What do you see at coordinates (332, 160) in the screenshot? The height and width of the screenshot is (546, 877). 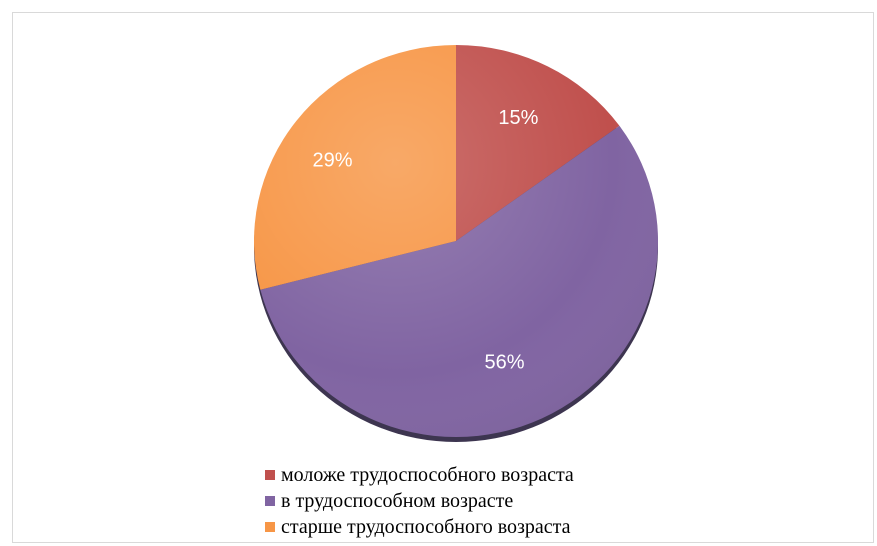 I see `slice-label-older: 29%` at bounding box center [332, 160].